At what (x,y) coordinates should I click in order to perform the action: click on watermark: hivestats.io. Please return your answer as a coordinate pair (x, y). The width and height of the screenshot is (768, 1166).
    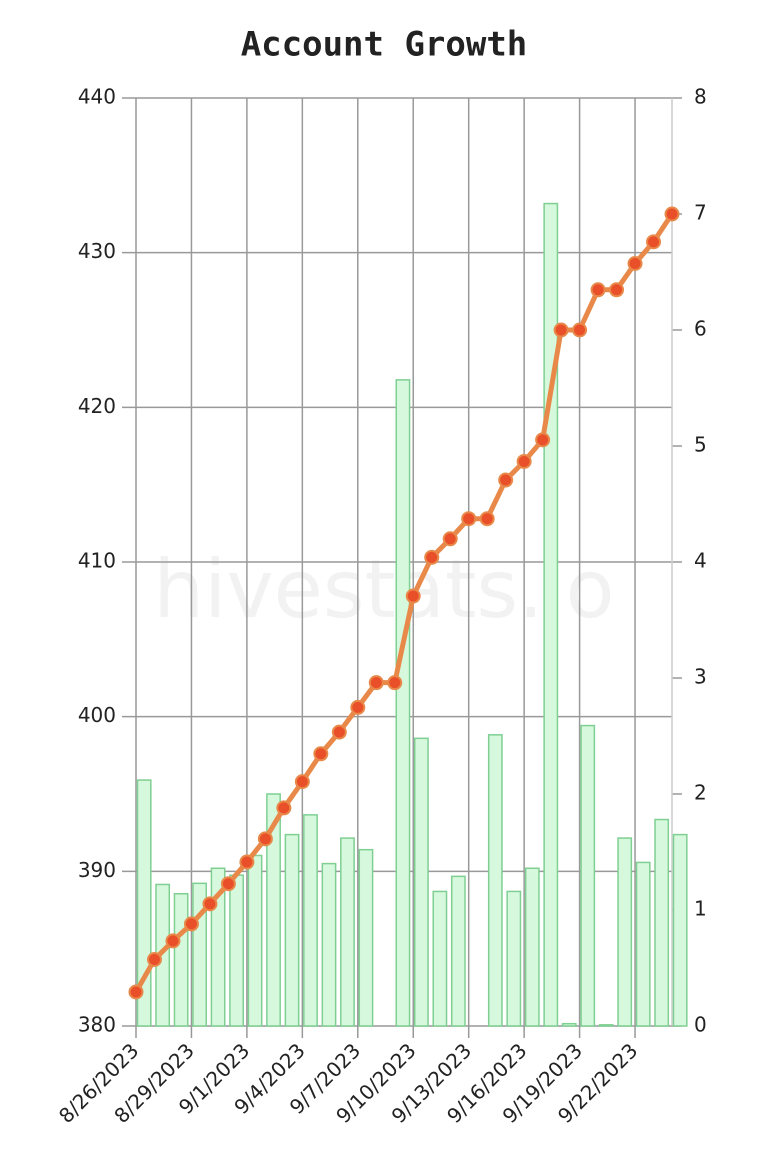
    Looking at the image, I should click on (383, 589).